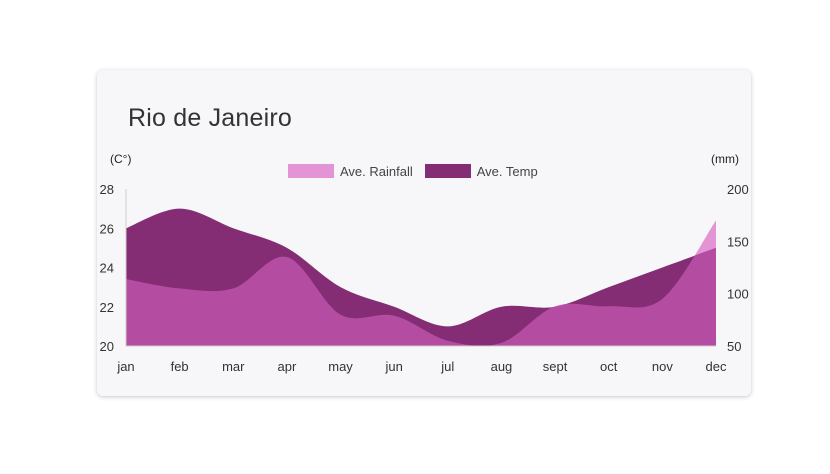 Image resolution: width=830 pixels, height=474 pixels. I want to click on x-tick-label-apr: apr, so click(287, 366).